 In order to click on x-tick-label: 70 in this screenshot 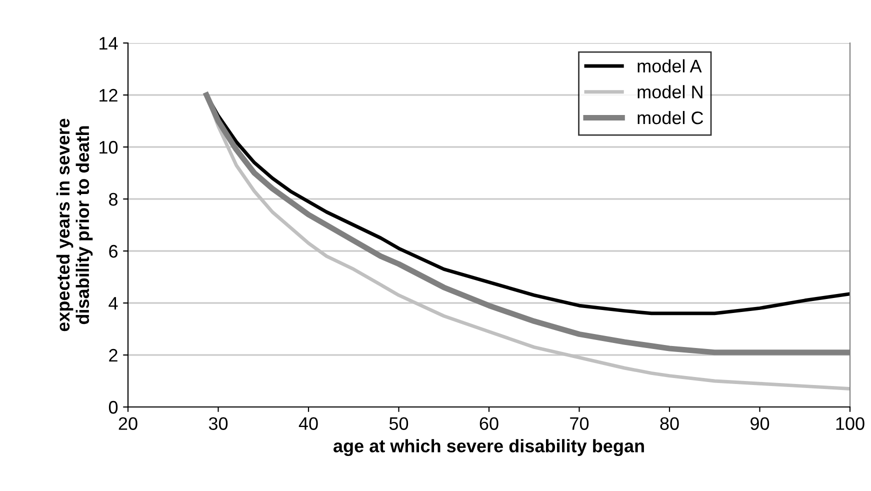, I will do `click(579, 423)`.